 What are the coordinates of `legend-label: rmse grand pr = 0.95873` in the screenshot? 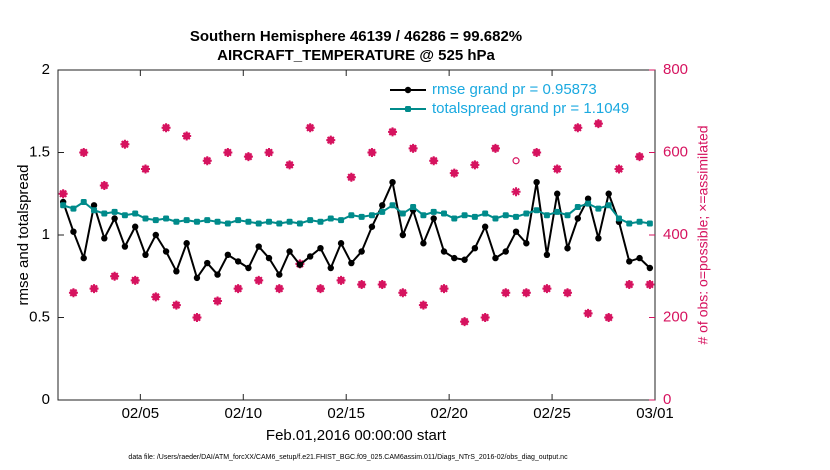 It's located at (514, 89).